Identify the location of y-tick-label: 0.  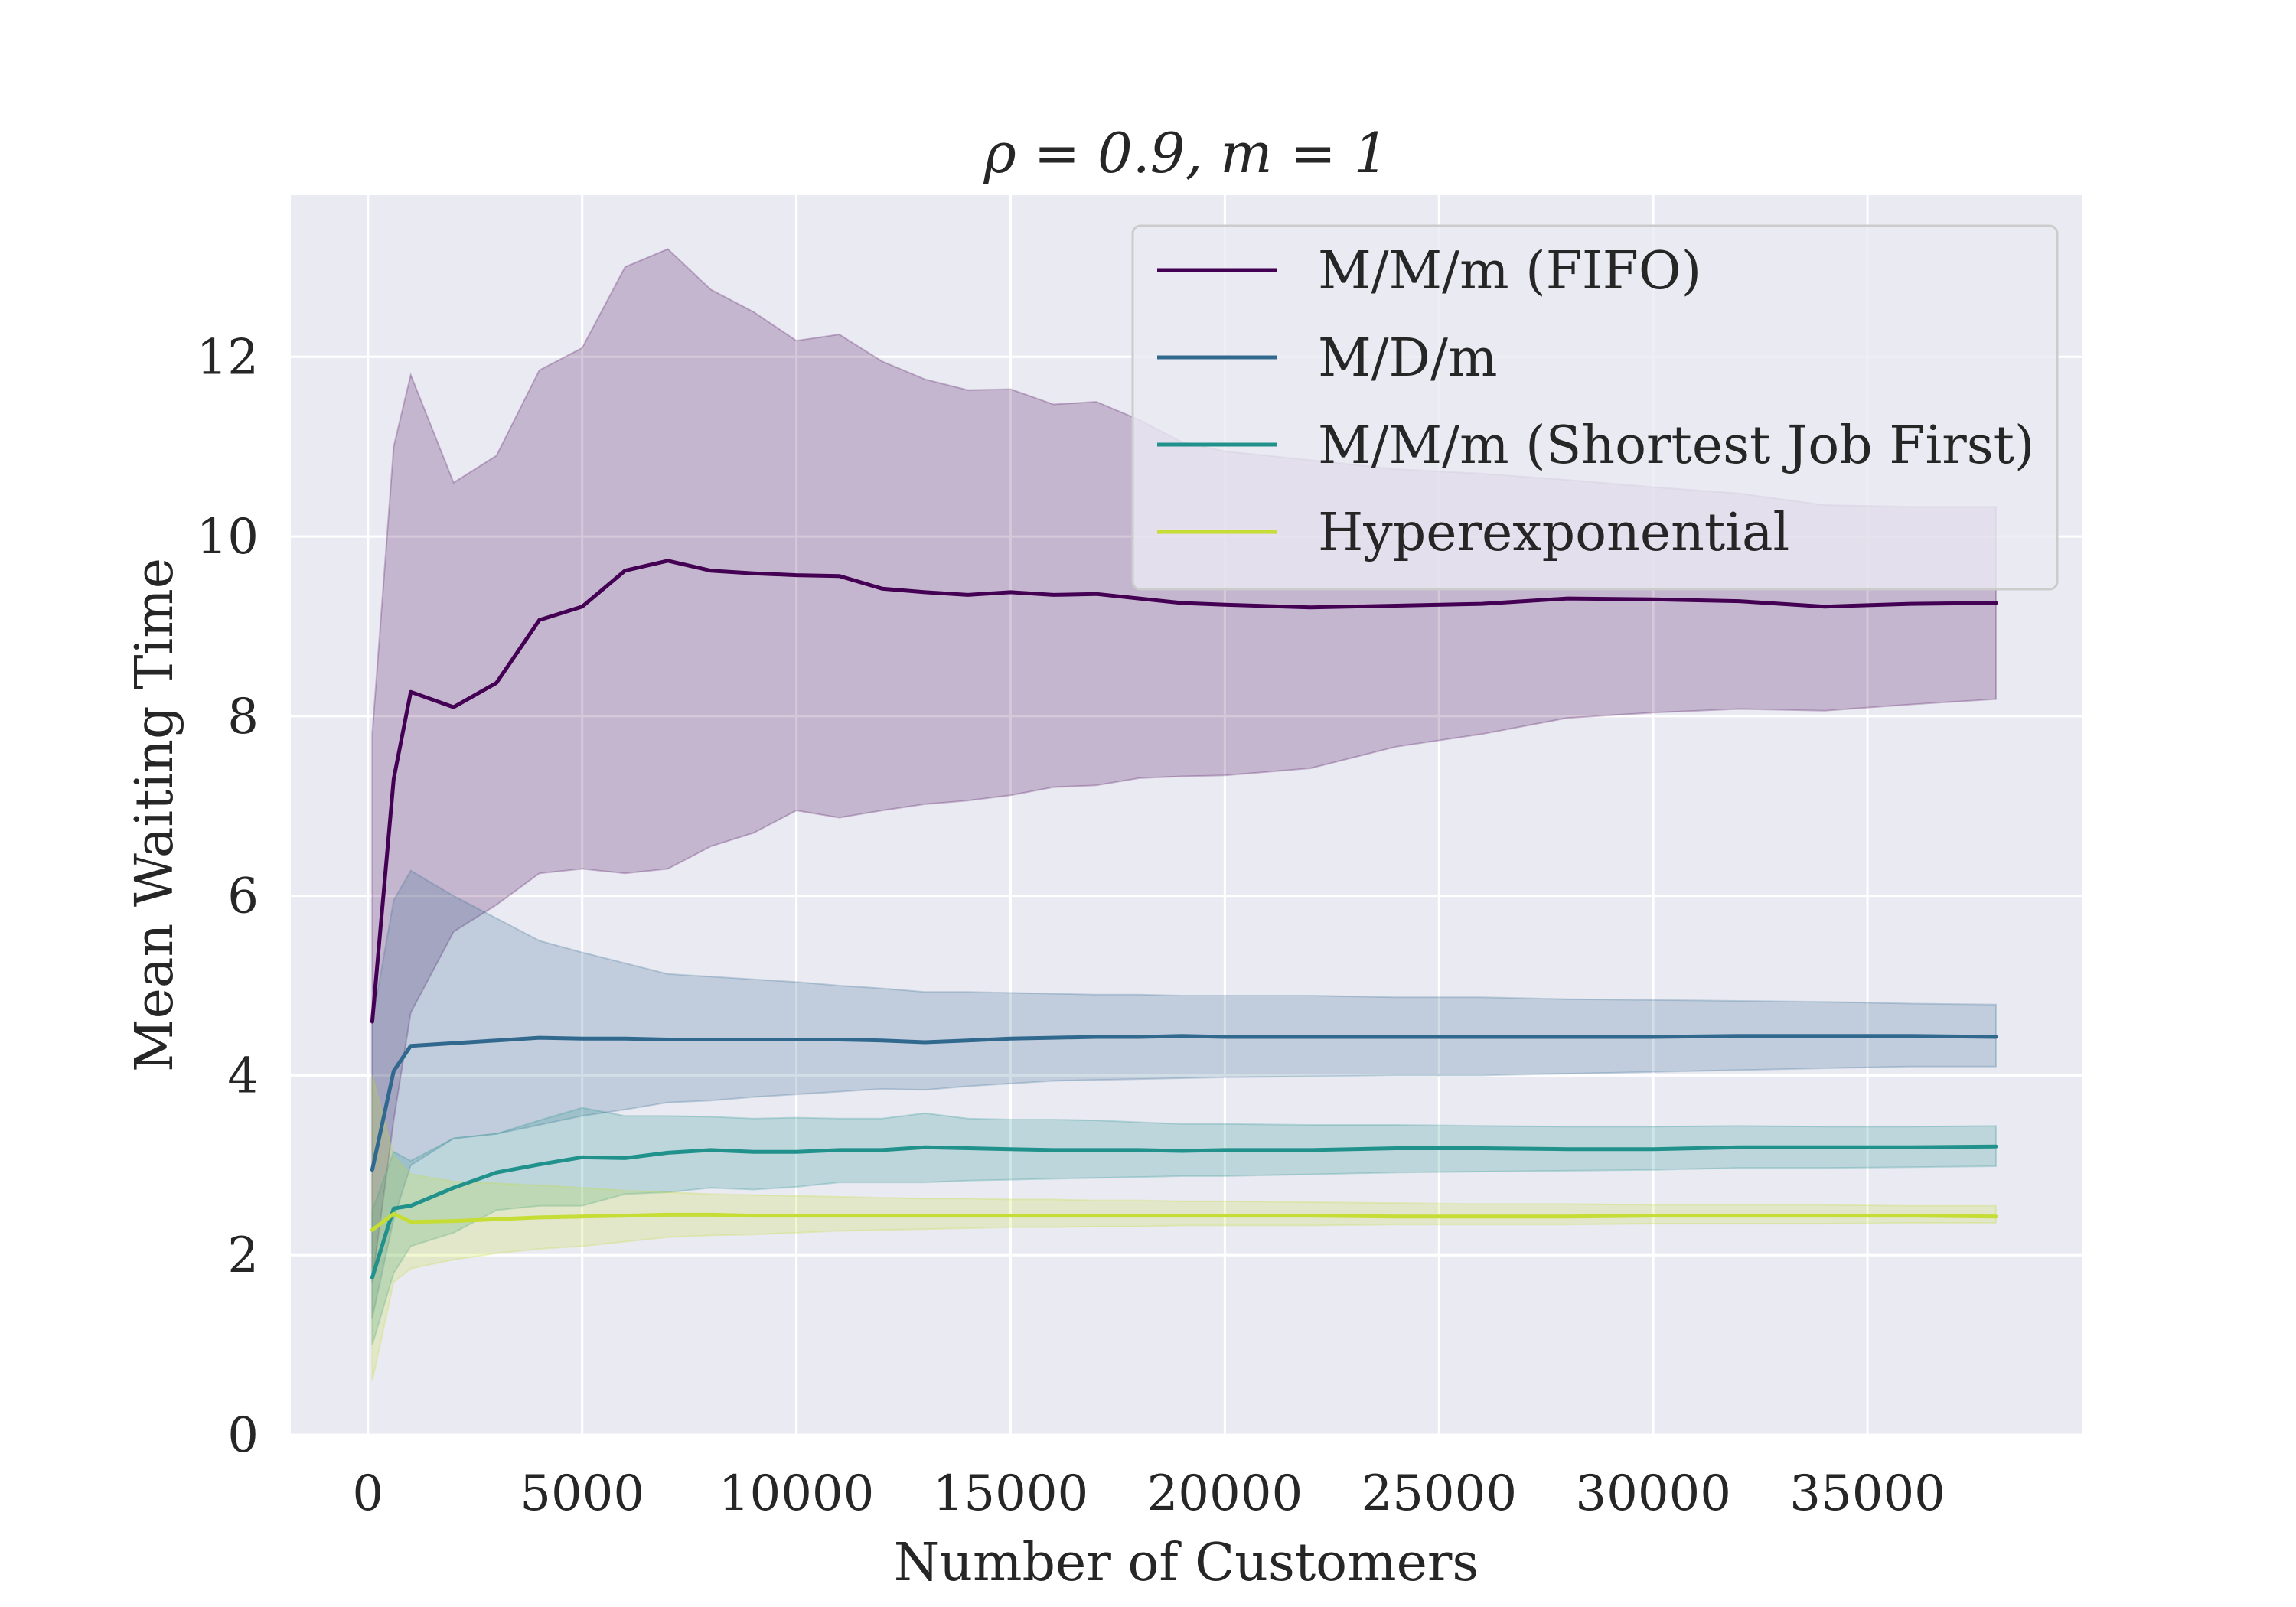
(243, 1435).